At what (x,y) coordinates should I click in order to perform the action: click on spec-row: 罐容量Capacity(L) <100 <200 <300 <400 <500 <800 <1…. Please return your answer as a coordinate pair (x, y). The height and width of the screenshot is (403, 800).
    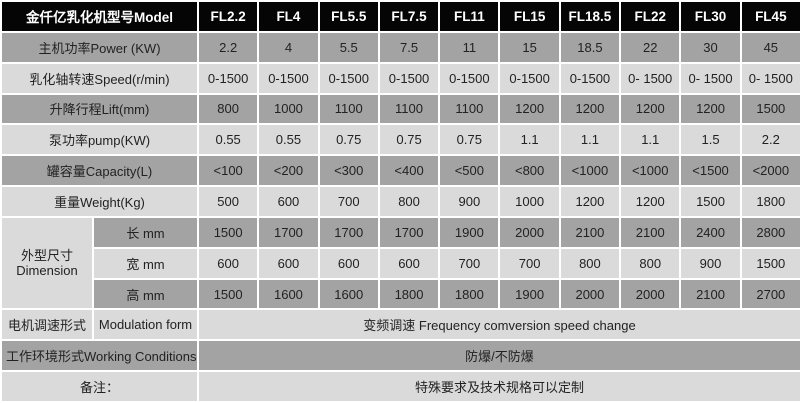
    Looking at the image, I should click on (400, 171).